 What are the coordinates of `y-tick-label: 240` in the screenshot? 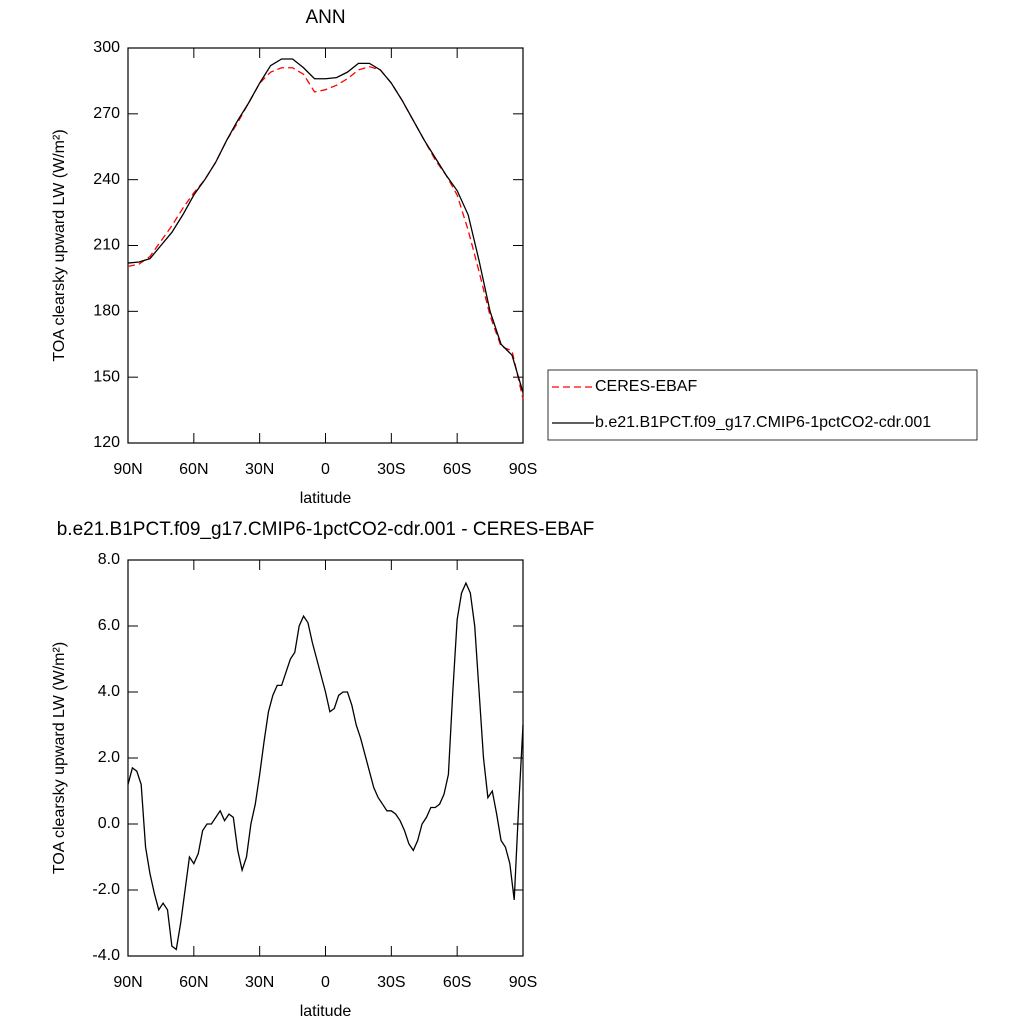 It's located at (106, 179).